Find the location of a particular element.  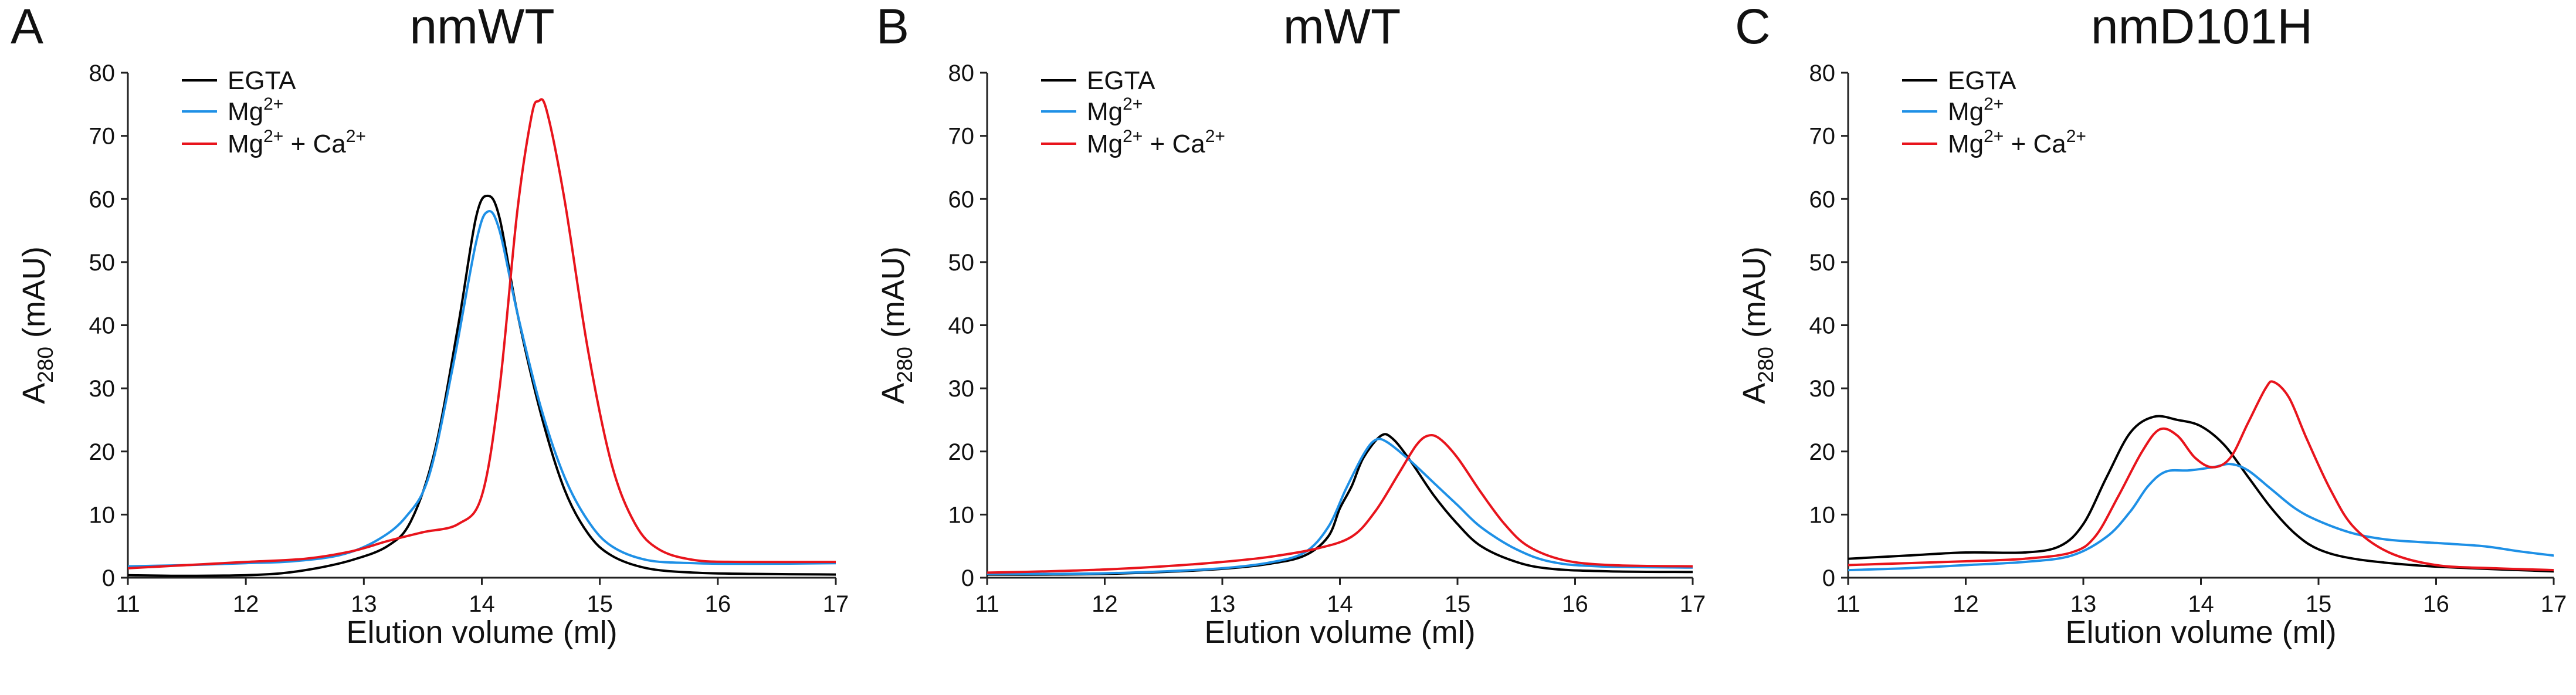

panel-letter: A is located at coordinates (27, 27).